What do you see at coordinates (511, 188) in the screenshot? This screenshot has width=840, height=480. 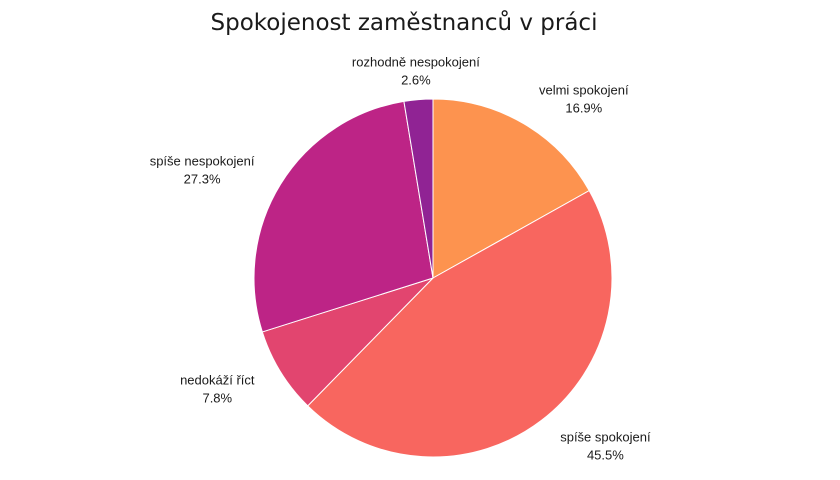 I see `pie-slice-velmi-spokojeni` at bounding box center [511, 188].